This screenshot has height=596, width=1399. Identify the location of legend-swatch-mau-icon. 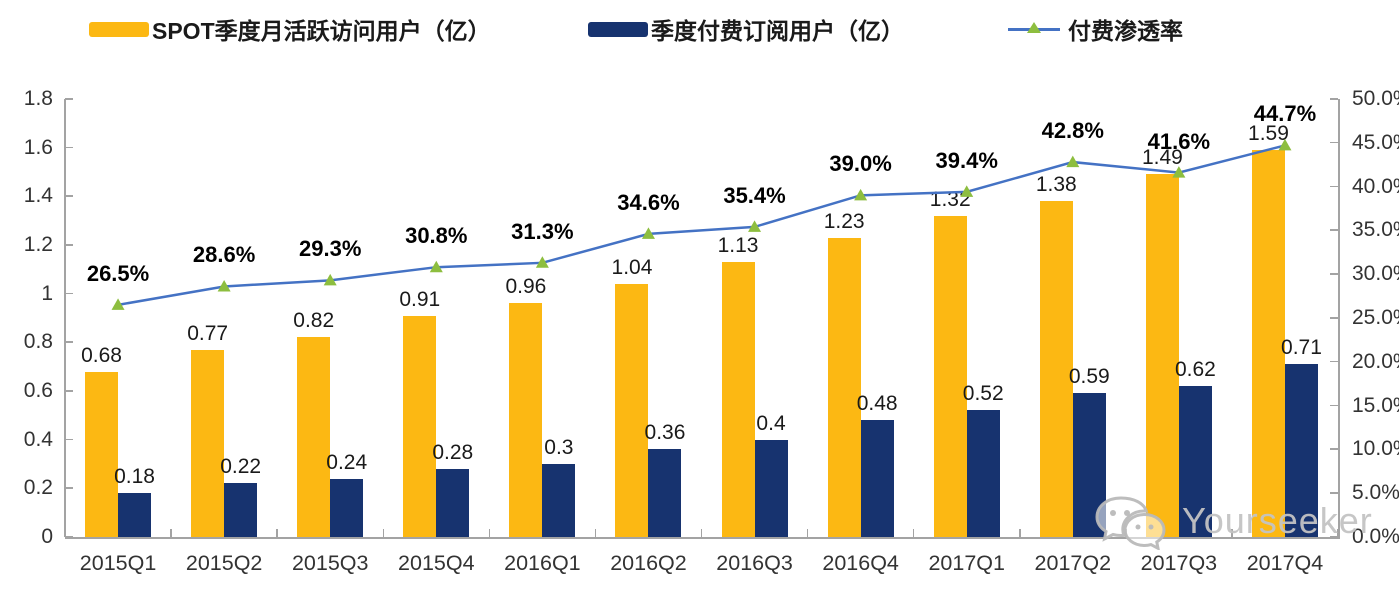
(119, 29).